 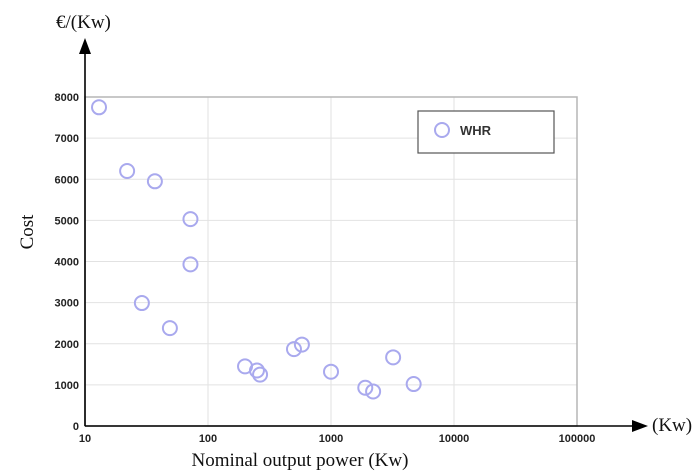 I want to click on y-tick-label: 4000, so click(x=67, y=263).